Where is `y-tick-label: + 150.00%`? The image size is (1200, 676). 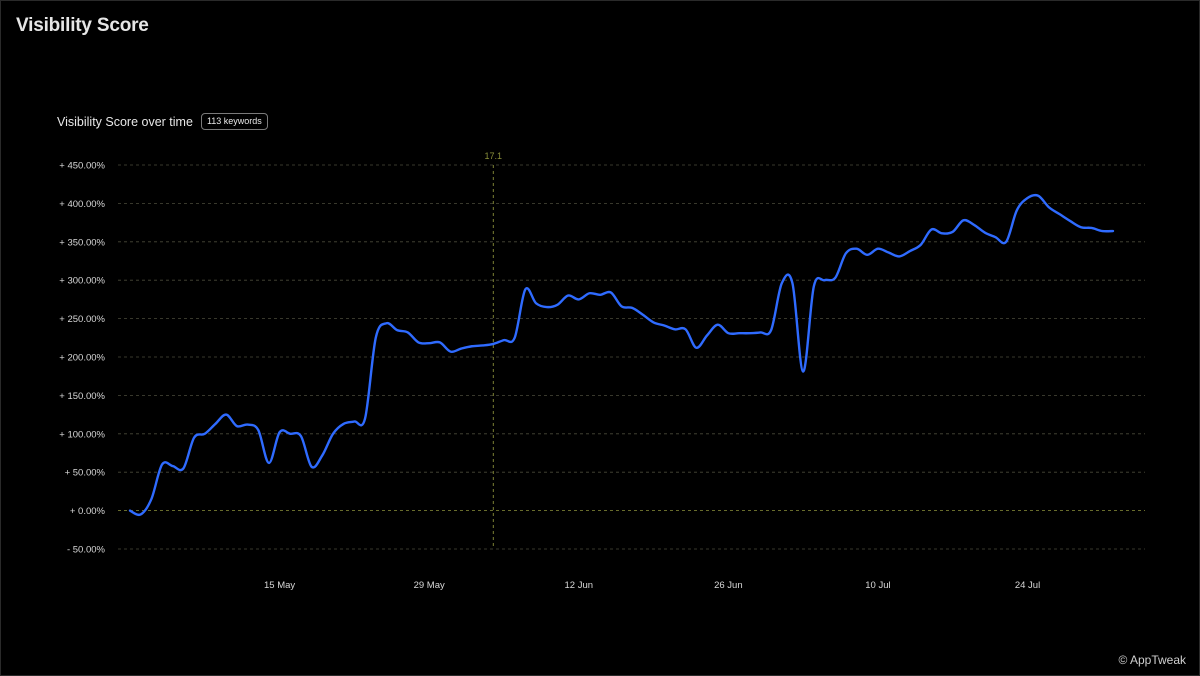
y-tick-label: + 150.00% is located at coordinates (82, 396).